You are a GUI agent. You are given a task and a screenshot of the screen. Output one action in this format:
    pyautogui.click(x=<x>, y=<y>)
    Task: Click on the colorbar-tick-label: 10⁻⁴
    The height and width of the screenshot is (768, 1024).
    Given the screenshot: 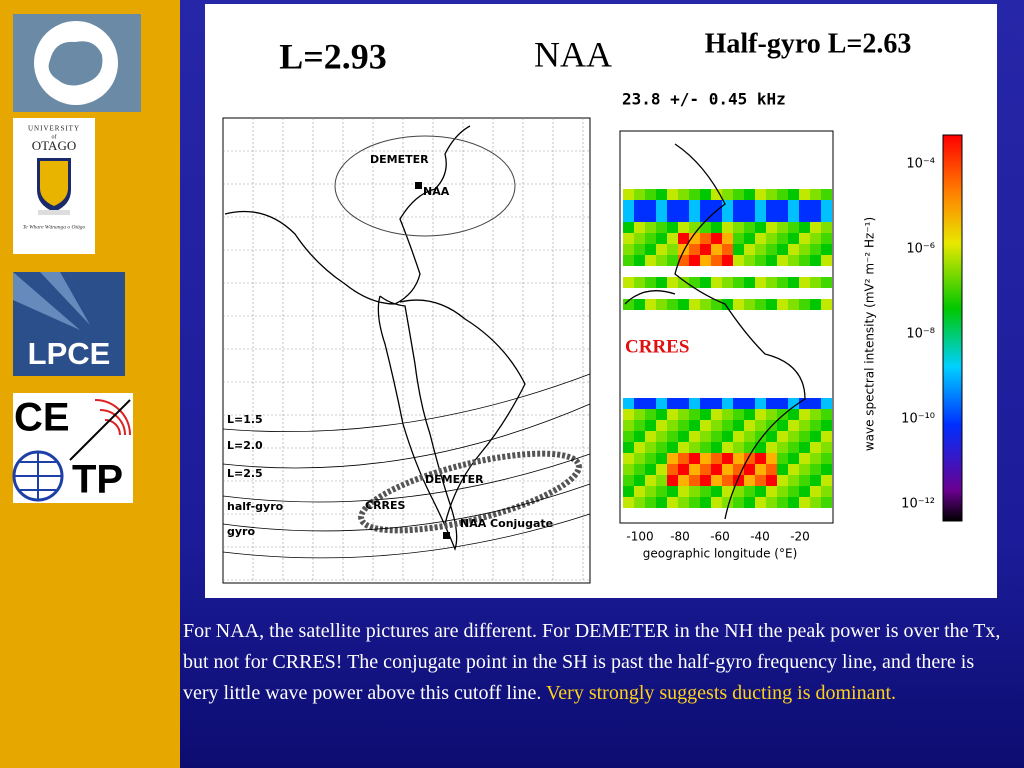 What is the action you would take?
    pyautogui.click(x=920, y=164)
    